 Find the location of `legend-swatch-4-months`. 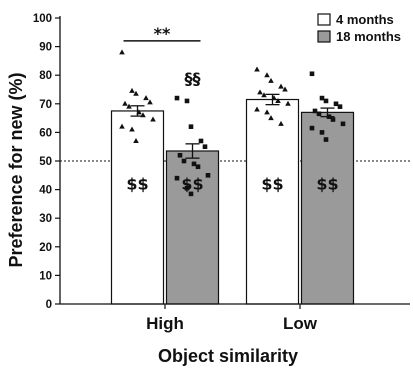

legend-swatch-4-months is located at coordinates (324, 19).